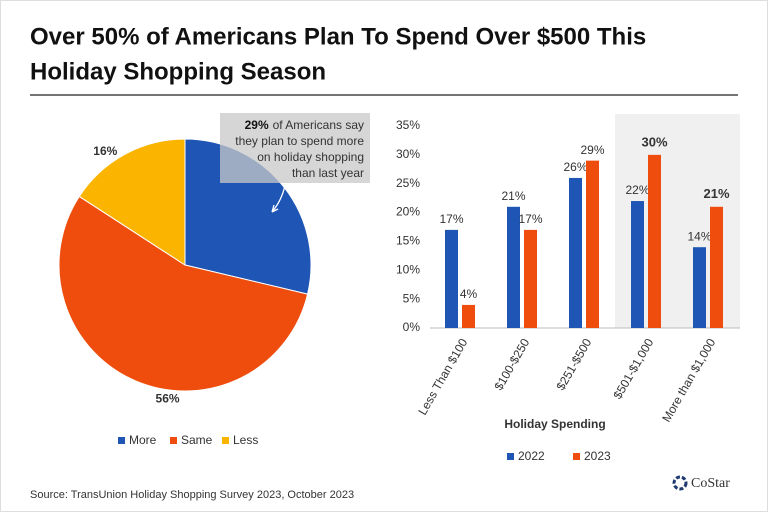  I want to click on y-tick-label: 0%, so click(412, 327).